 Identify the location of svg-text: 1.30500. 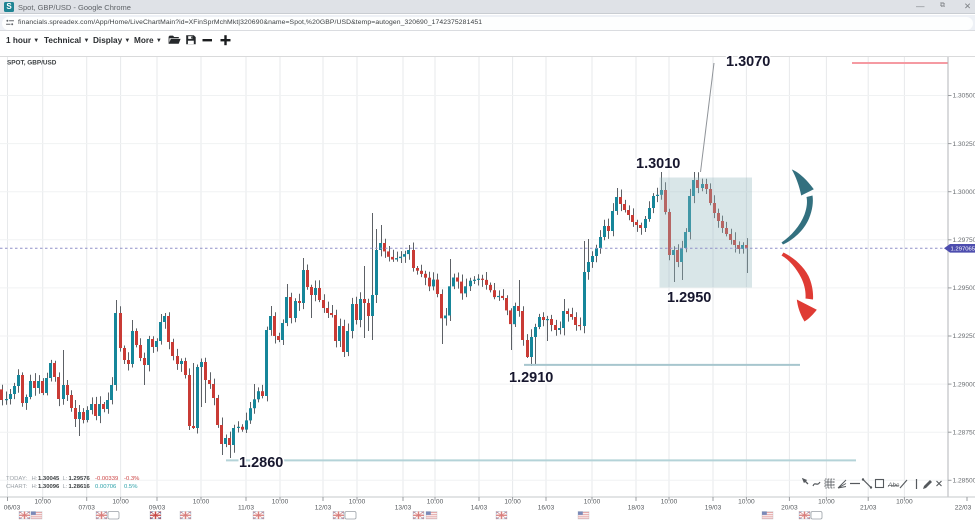
(964, 96).